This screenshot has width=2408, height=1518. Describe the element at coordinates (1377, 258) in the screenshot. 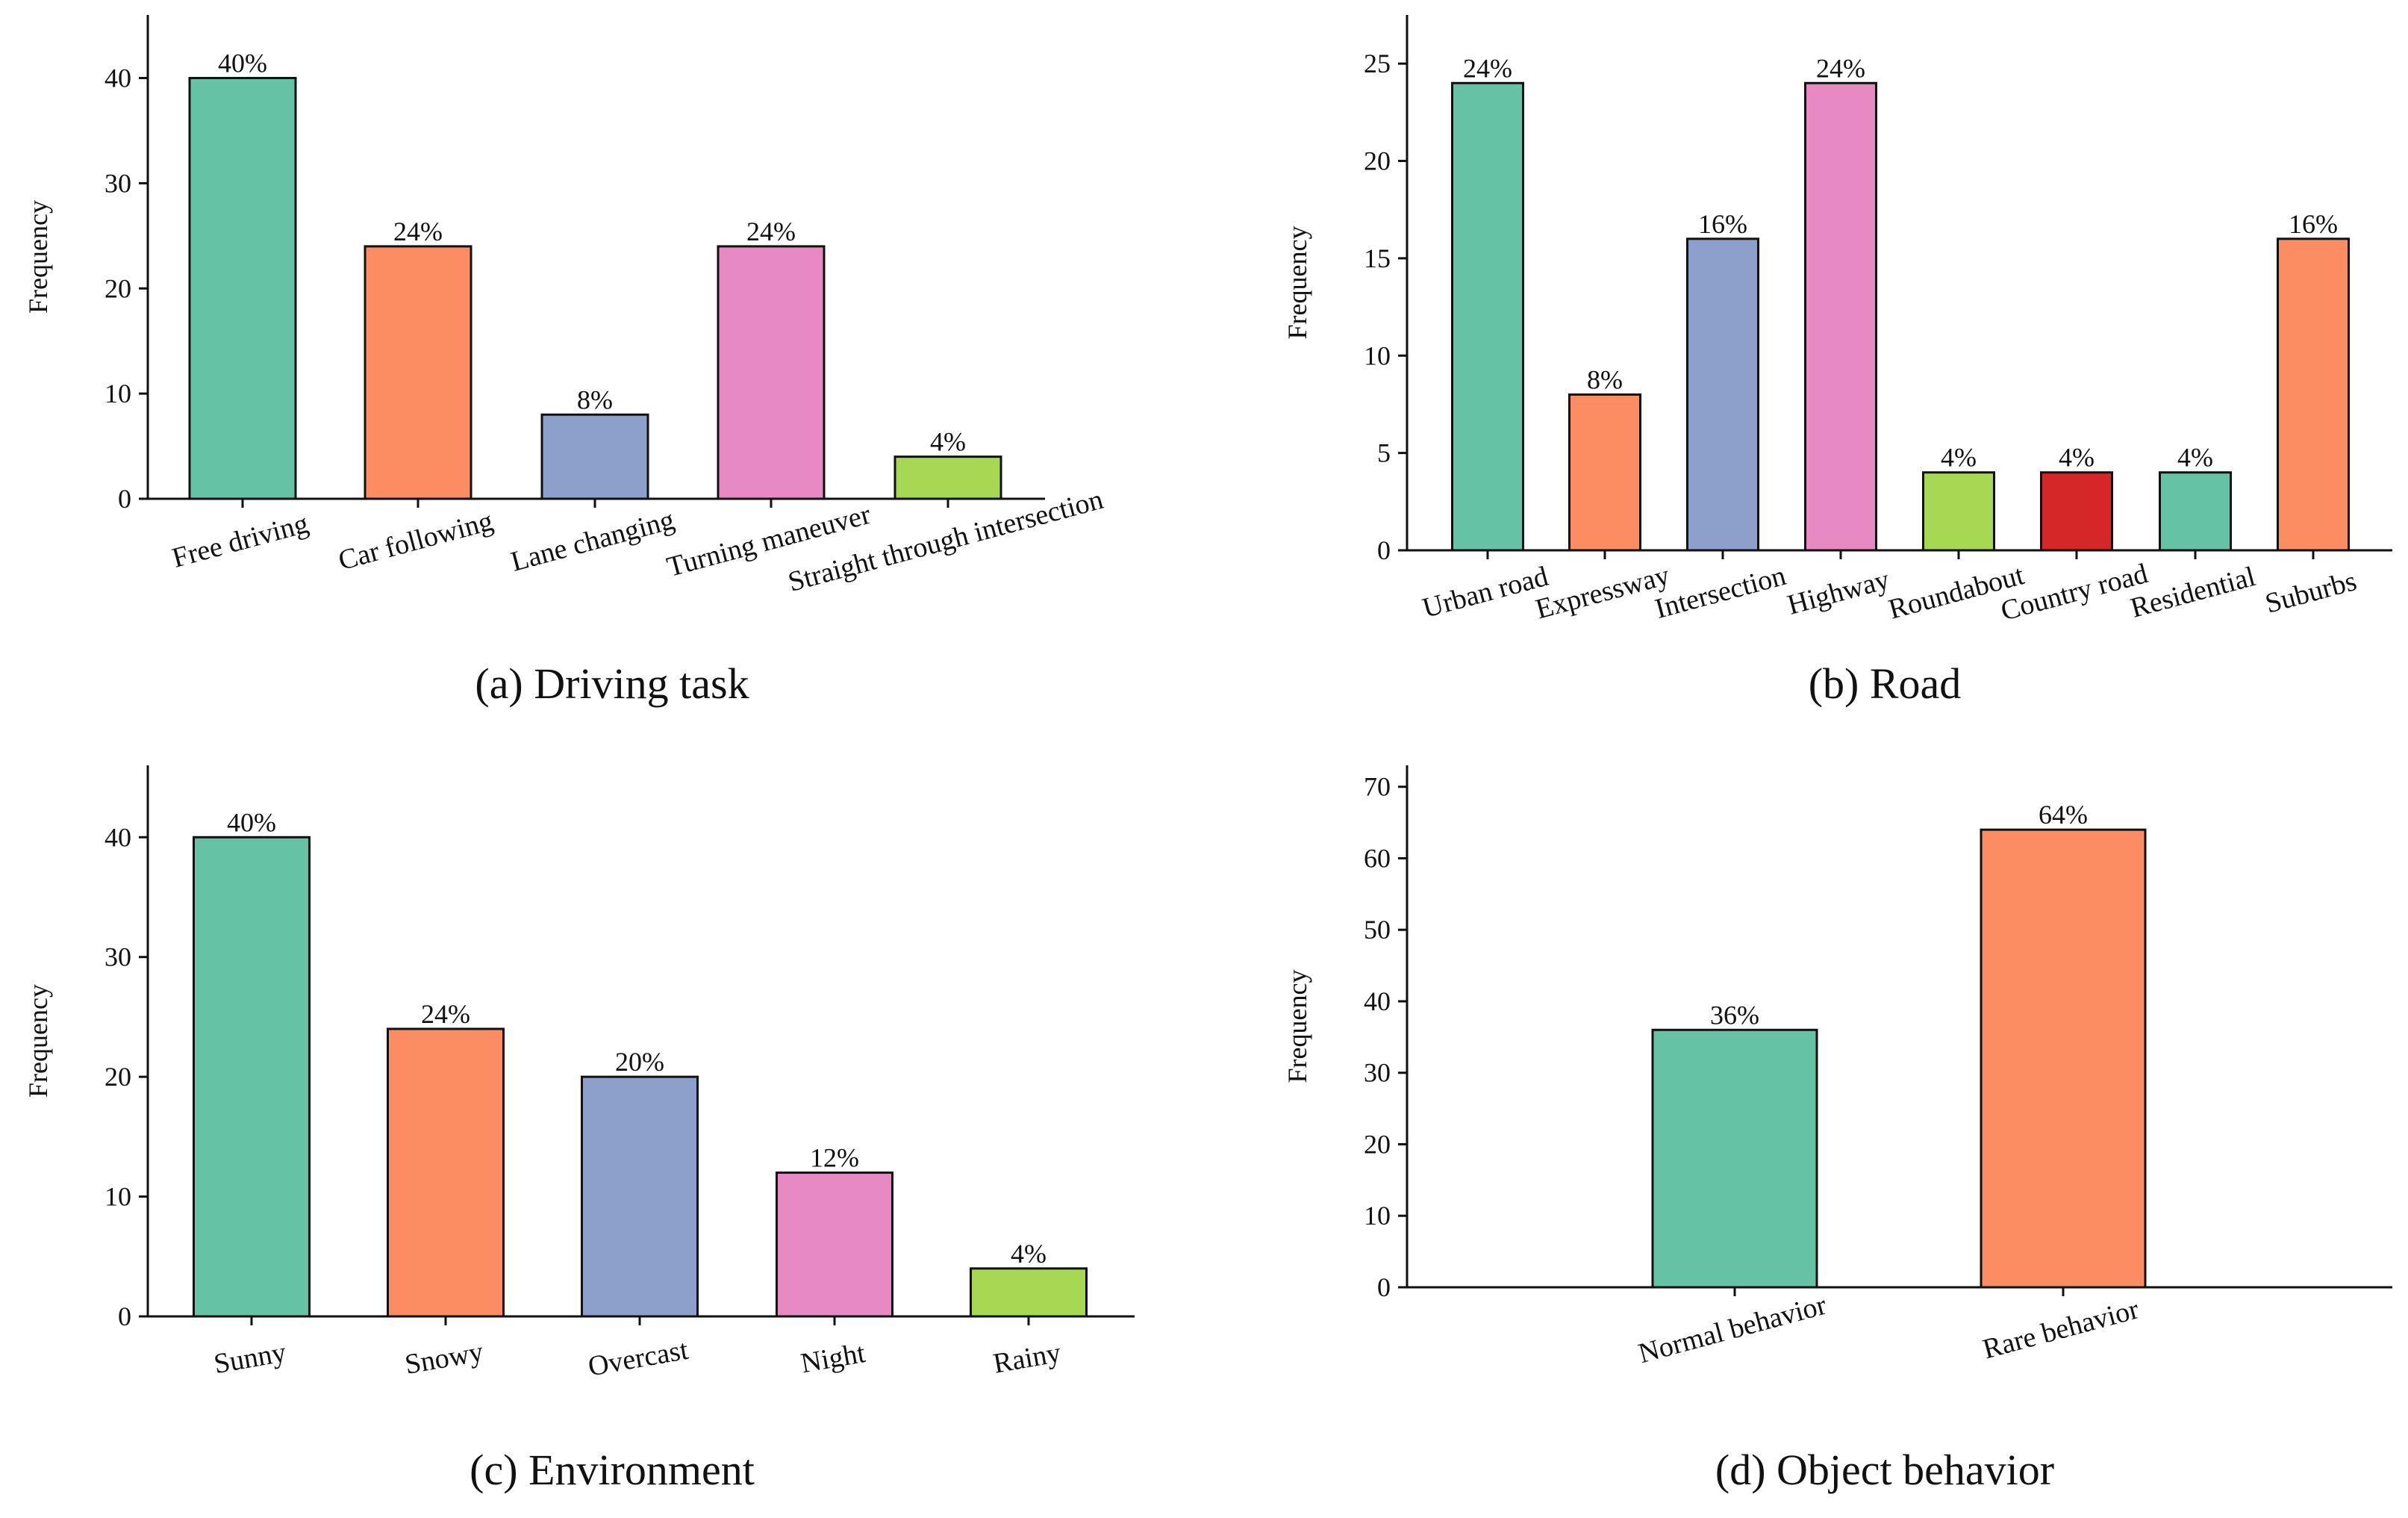

I see `y-tick-label: 15` at that location.